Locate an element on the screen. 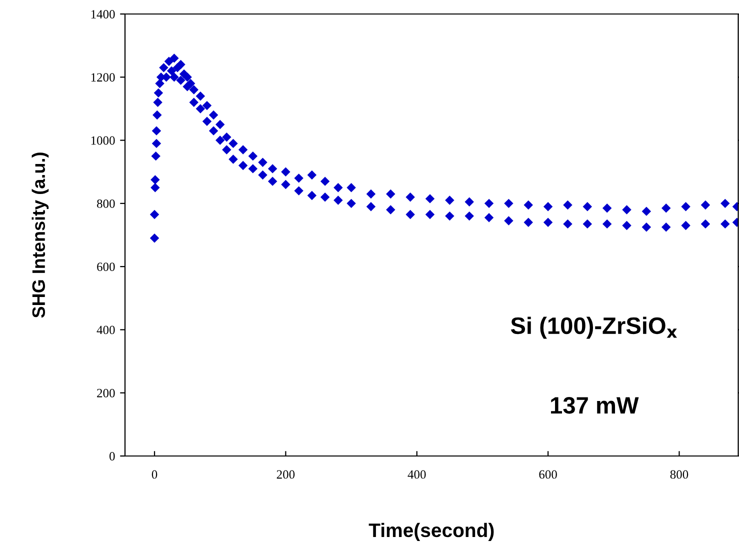 The image size is (739, 551). y-tick-label: 400 is located at coordinates (105, 330).